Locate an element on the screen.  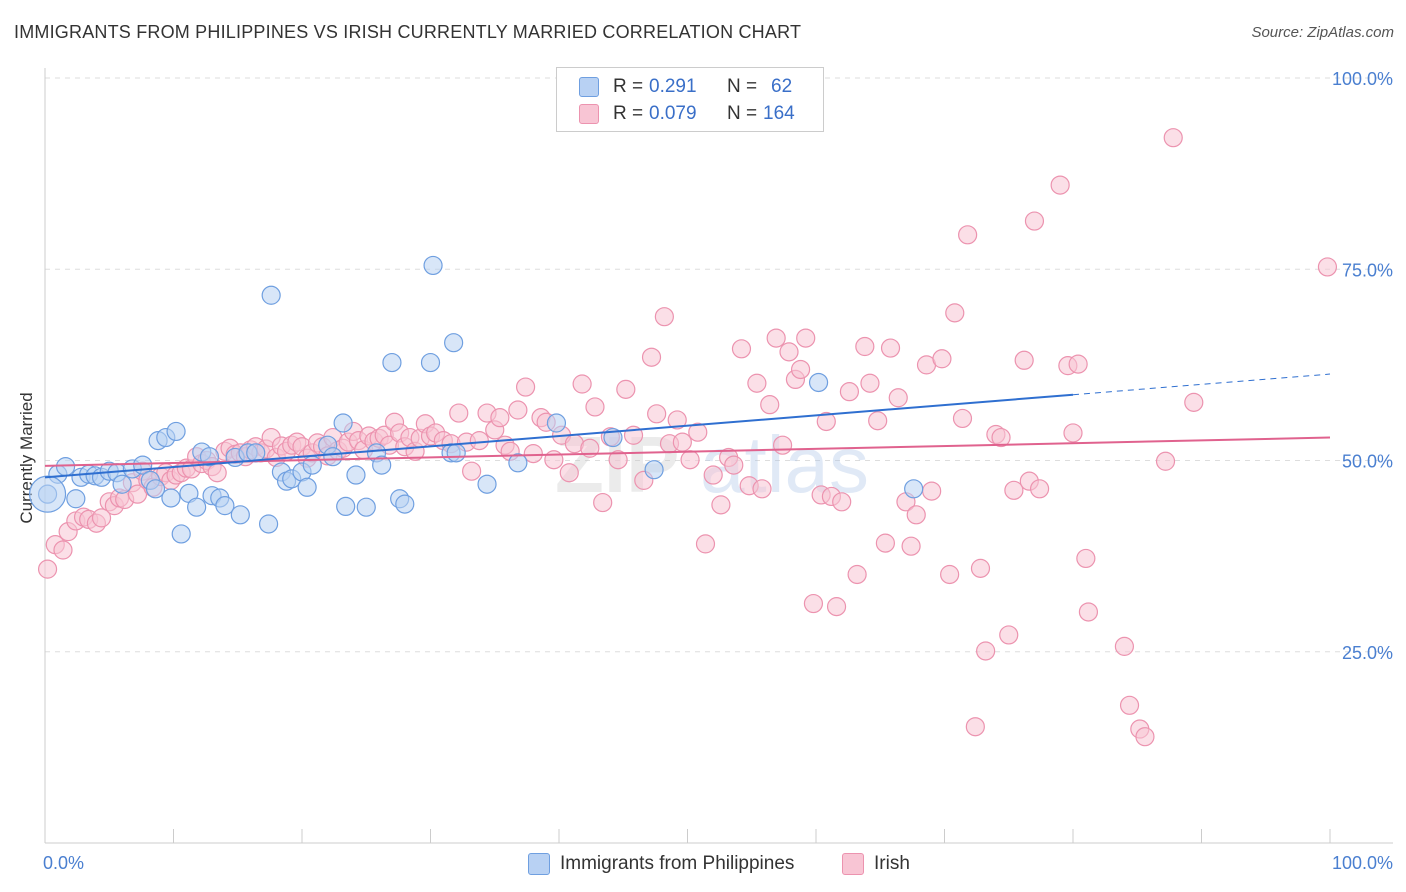
legend-row-irish: R = 0.079 N = 164 is located at coordinates (687, 114).